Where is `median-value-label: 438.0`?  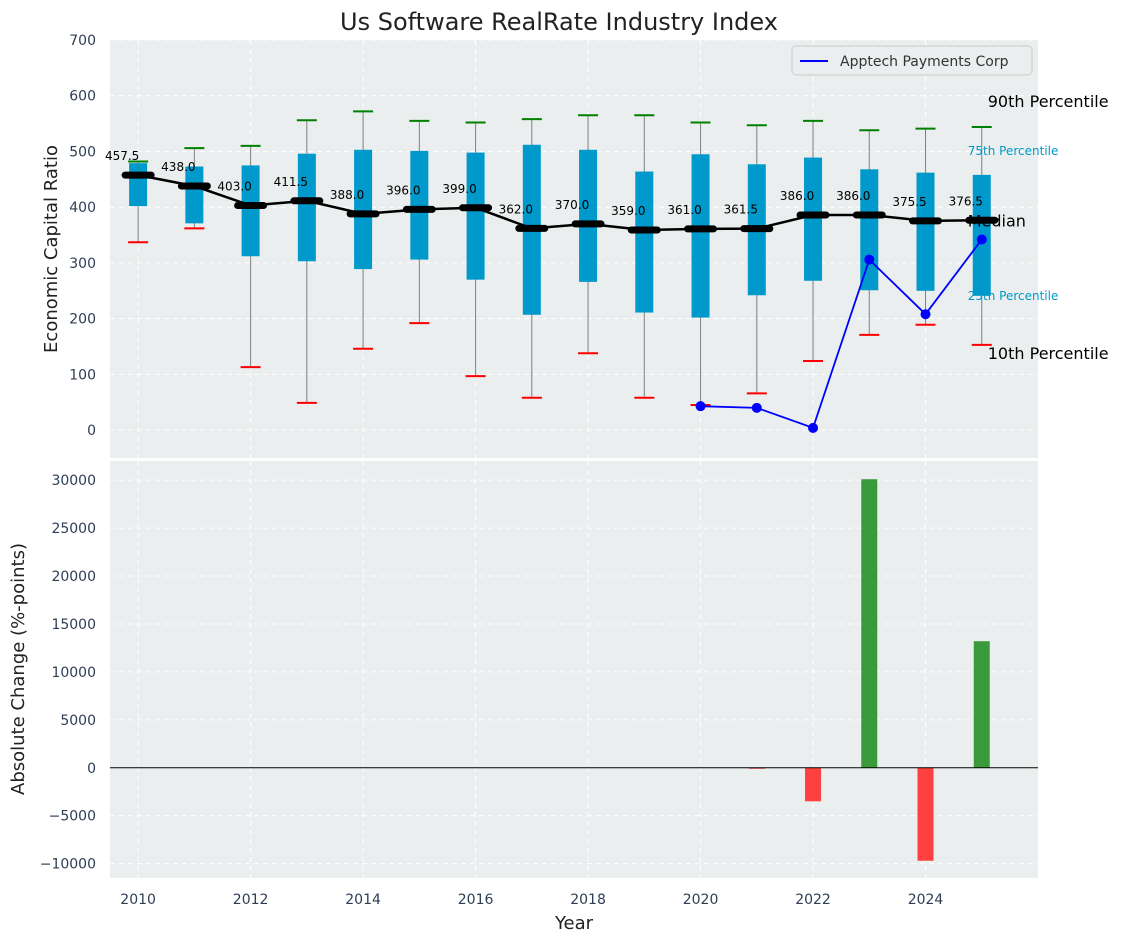 median-value-label: 438.0 is located at coordinates (178, 167).